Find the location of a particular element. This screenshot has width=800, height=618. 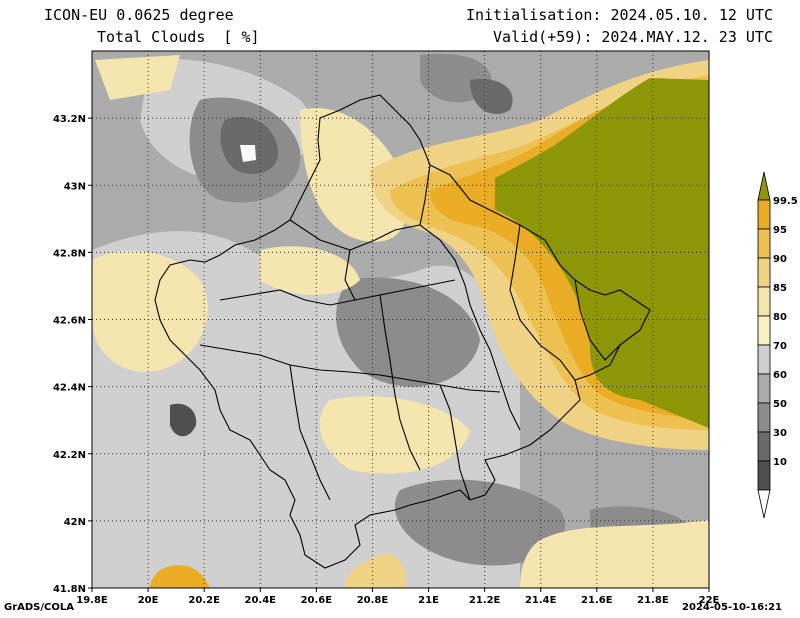

lat-tick-label: 43N is located at coordinates (75, 186).